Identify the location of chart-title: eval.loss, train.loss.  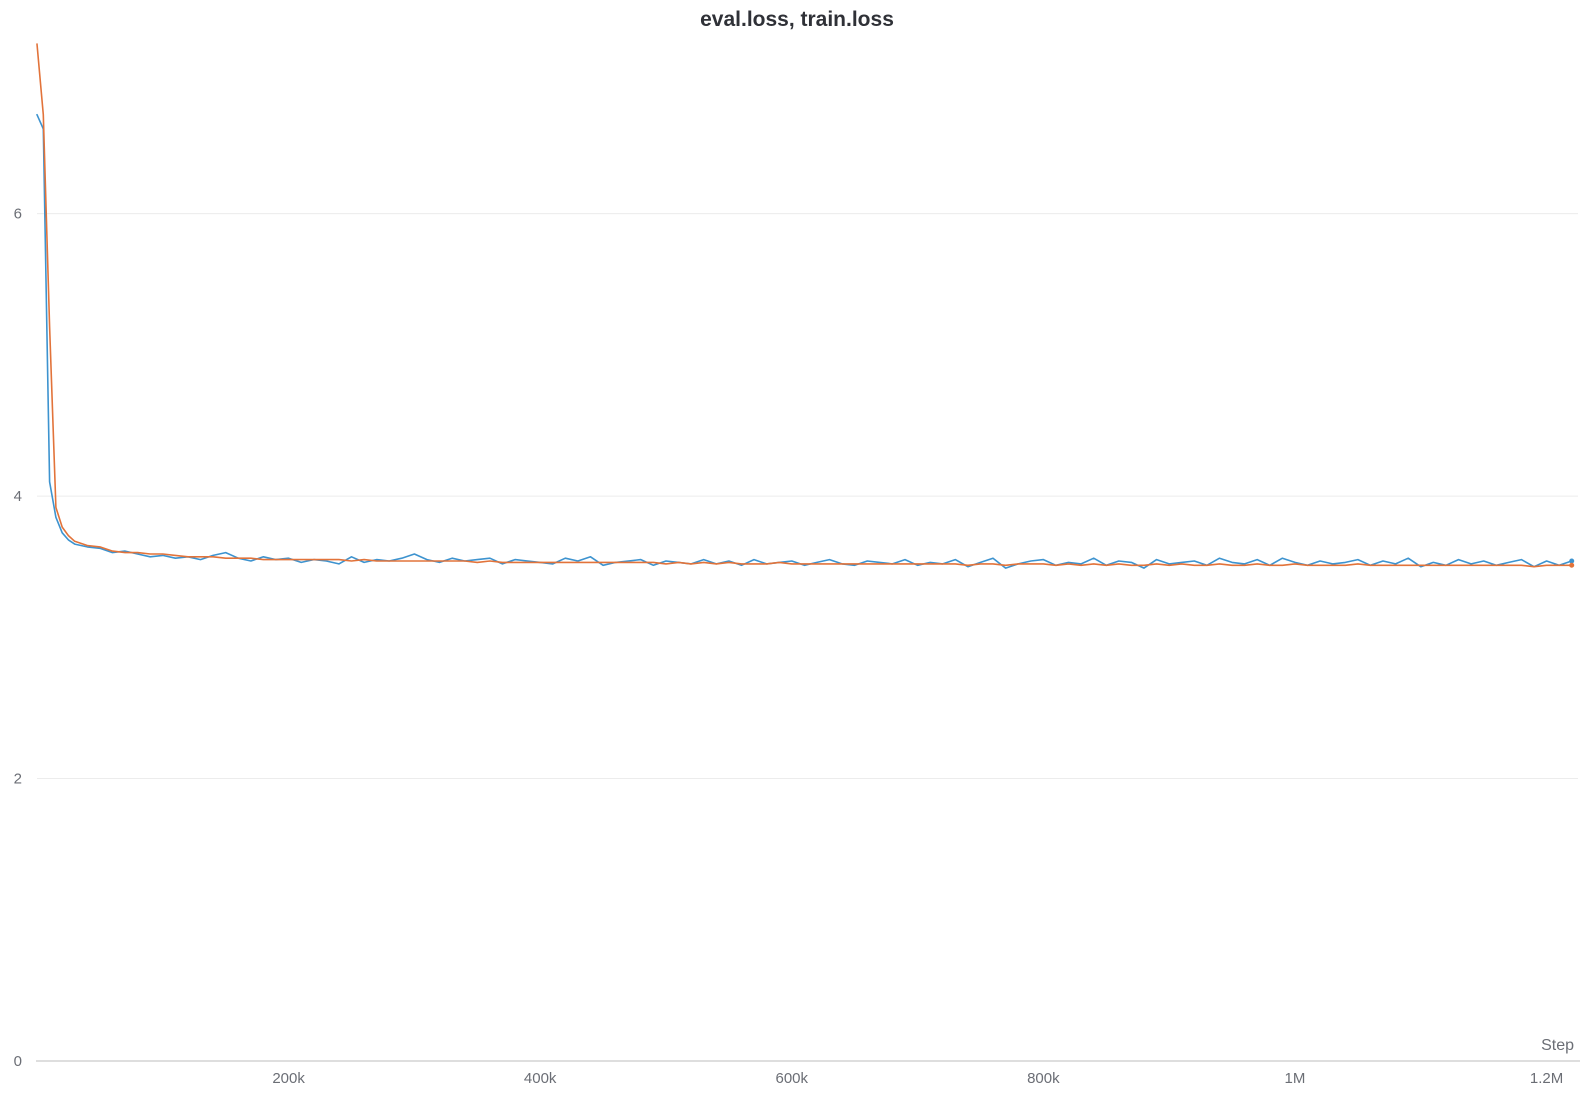
(797, 19).